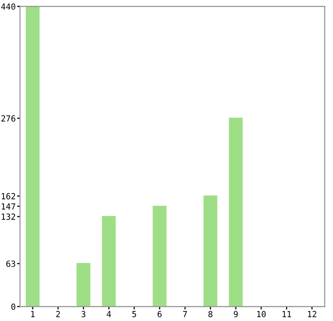 Image resolution: width=333 pixels, height=321 pixels. What do you see at coordinates (9, 217) in the screenshot?
I see `y-tick-label: 132` at bounding box center [9, 217].